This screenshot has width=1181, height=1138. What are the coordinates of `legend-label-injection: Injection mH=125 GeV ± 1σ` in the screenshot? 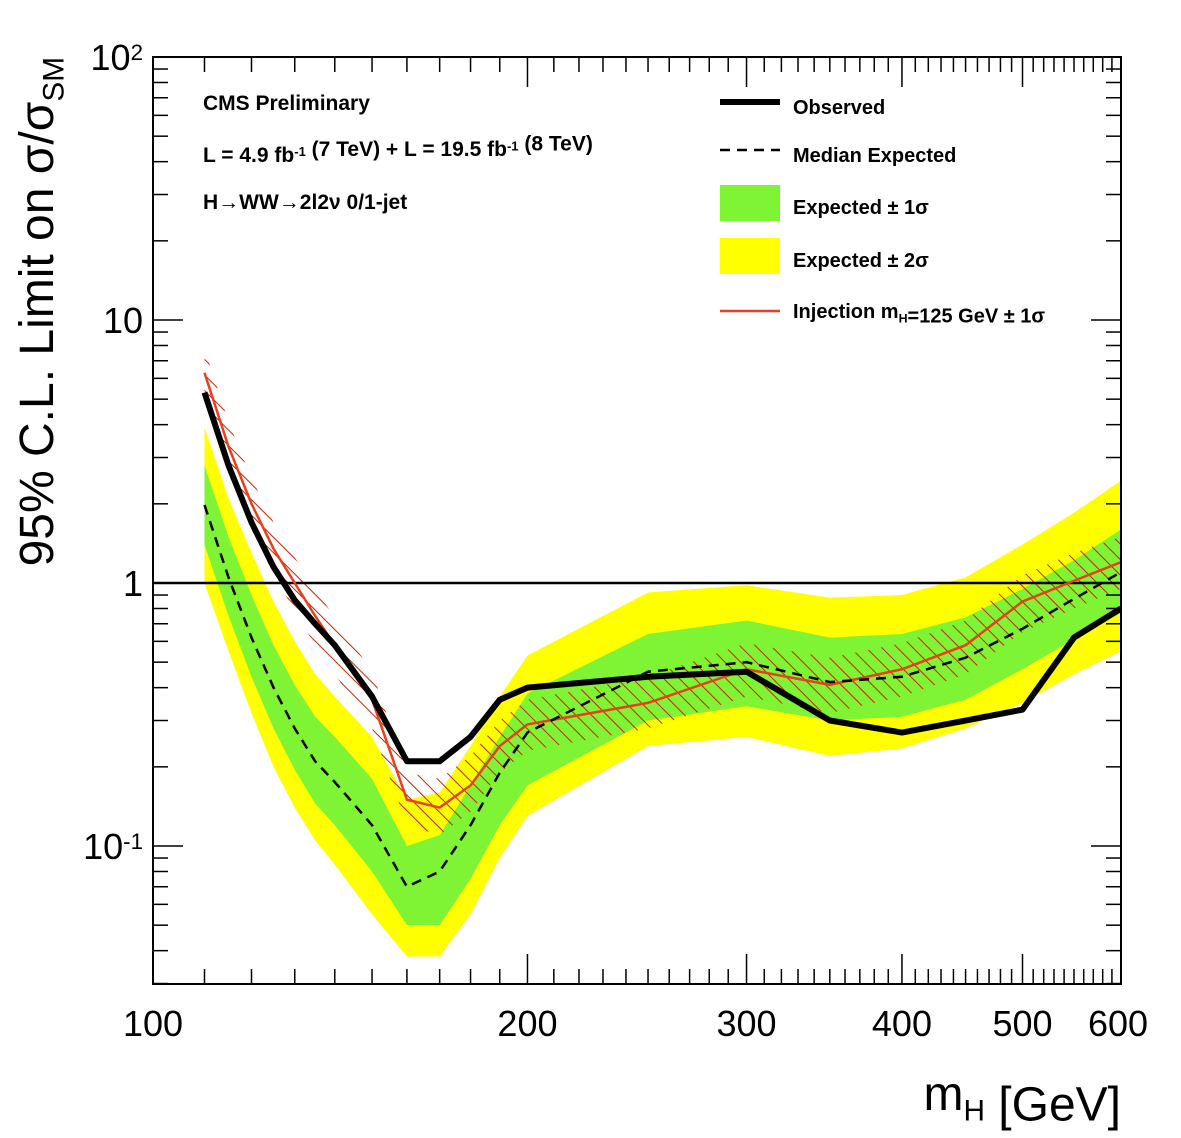 It's located at (919, 314).